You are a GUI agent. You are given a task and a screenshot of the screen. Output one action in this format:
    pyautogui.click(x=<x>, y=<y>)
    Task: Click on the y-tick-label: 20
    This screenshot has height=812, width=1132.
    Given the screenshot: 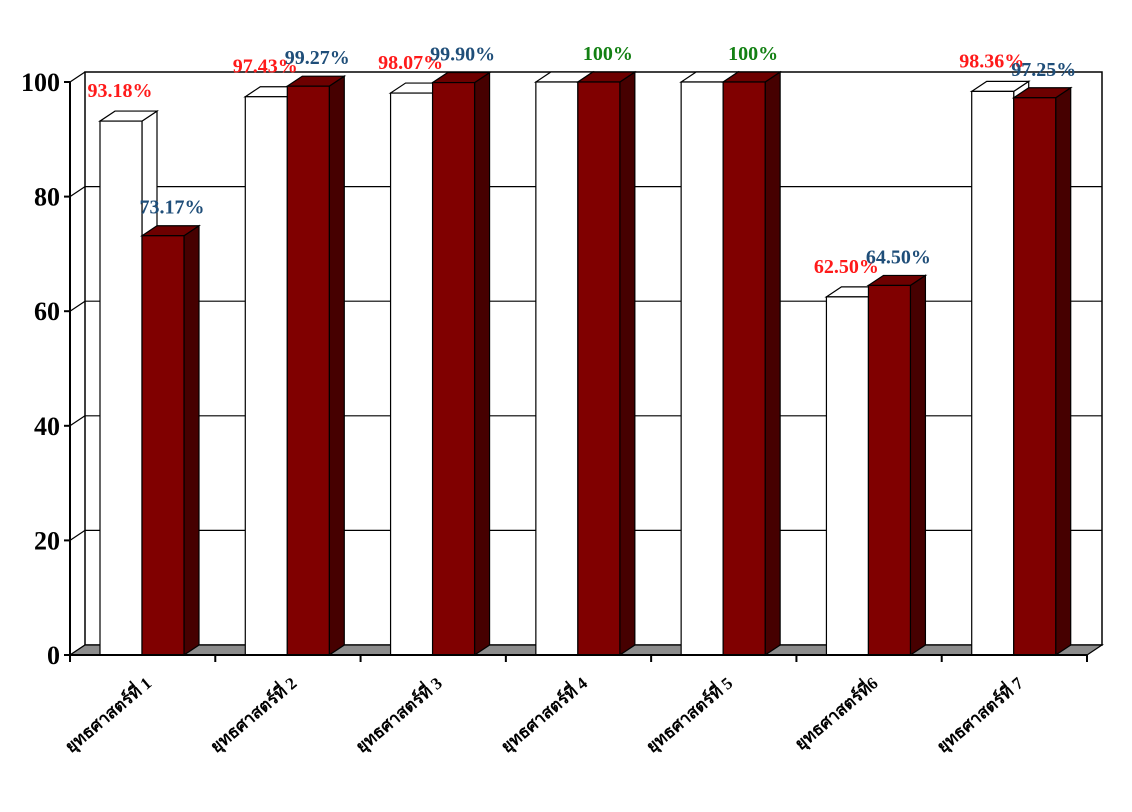 What is the action you would take?
    pyautogui.click(x=47, y=540)
    